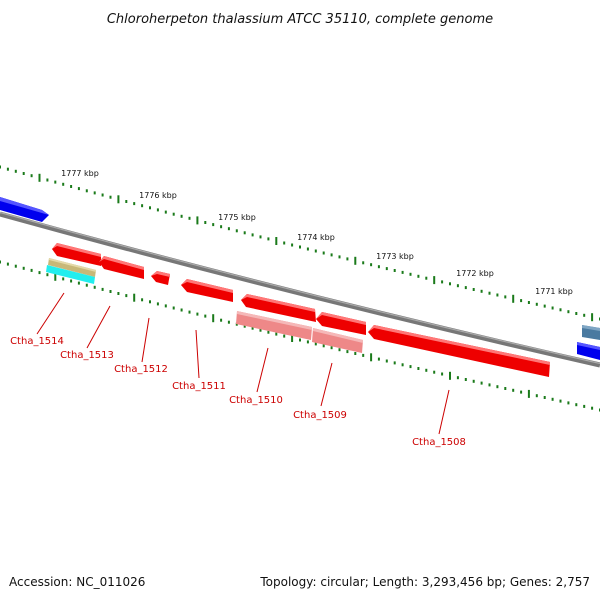 The width and height of the screenshot is (600, 600). Describe the element at coordinates (337, 340) in the screenshot. I see `gene-ctha-1509-pink` at that location.